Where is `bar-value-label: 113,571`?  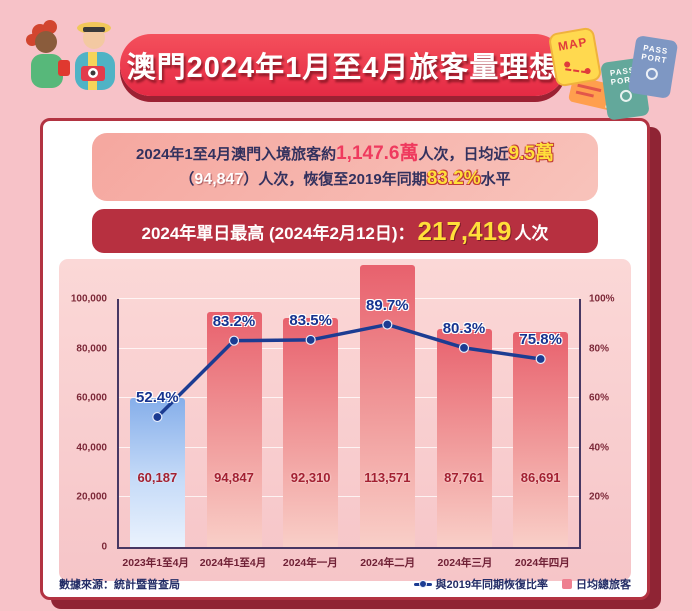
bar-value-label: 113,571 is located at coordinates (387, 477).